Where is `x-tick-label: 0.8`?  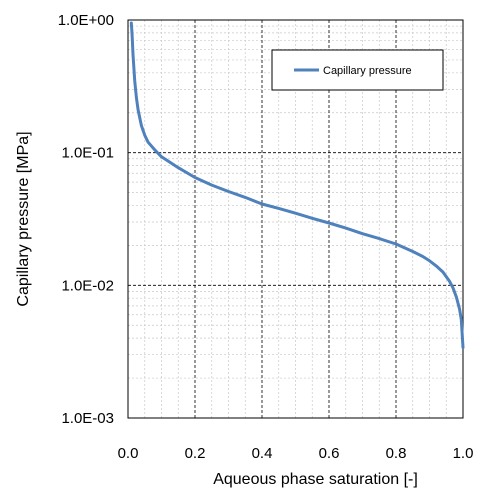
x-tick-label: 0.8 is located at coordinates (396, 453).